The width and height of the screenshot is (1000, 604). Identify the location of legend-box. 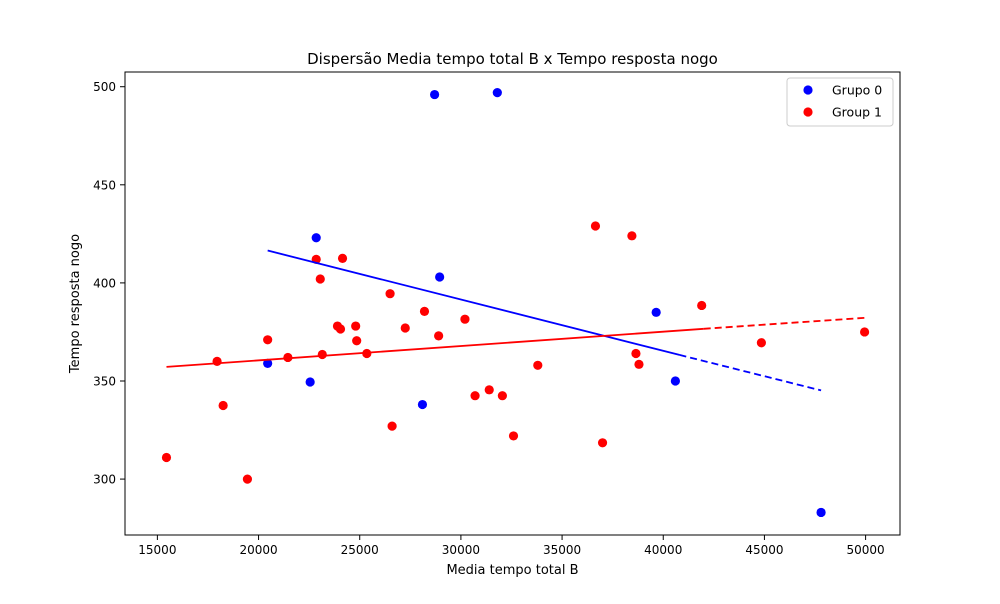
(840, 102).